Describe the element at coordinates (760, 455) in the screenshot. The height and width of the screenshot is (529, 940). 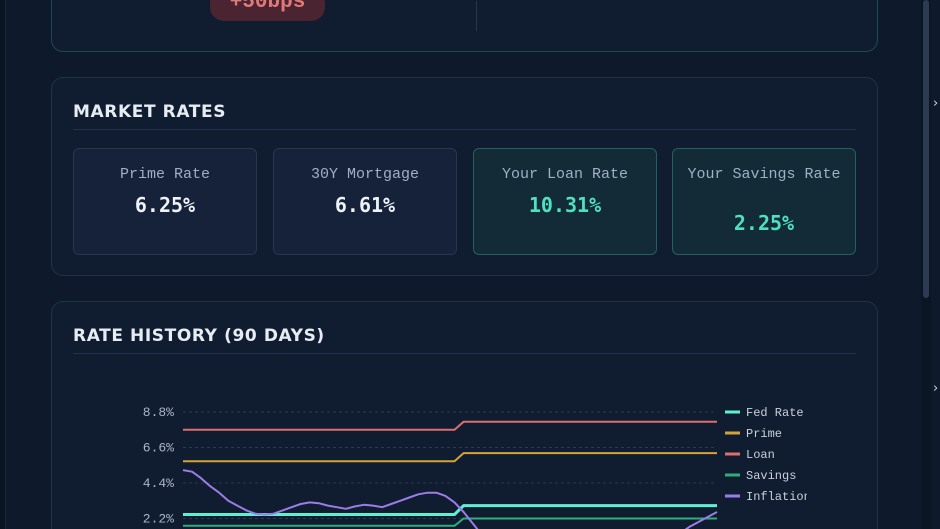
I see `legend-label: Loan` at that location.